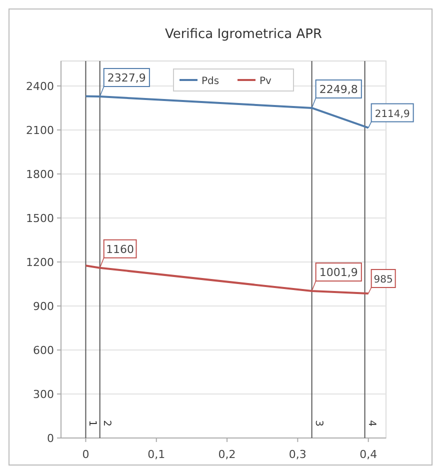  What do you see at coordinates (50, 438) in the screenshot?
I see `y-tick-label: 0` at bounding box center [50, 438].